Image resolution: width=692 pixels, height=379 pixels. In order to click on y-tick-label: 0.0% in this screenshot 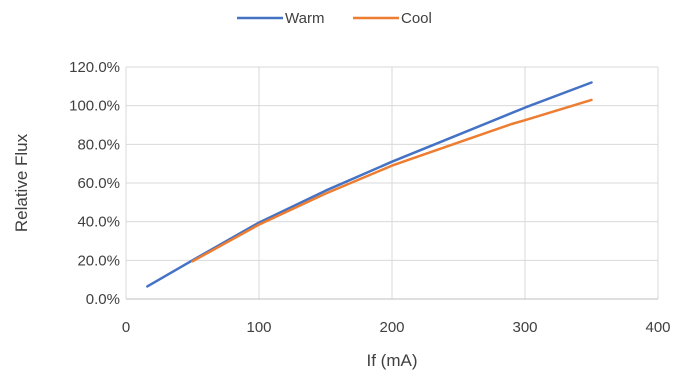, I will do `click(103, 299)`.